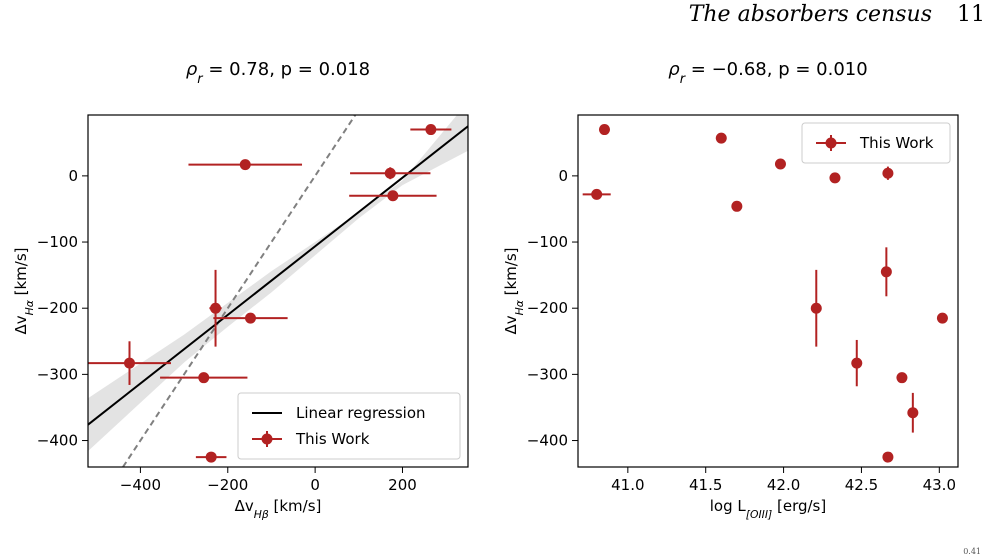 The width and height of the screenshot is (995, 558). I want to click on x-axis-label: log L[OIII] [erg/s], so click(768, 509).